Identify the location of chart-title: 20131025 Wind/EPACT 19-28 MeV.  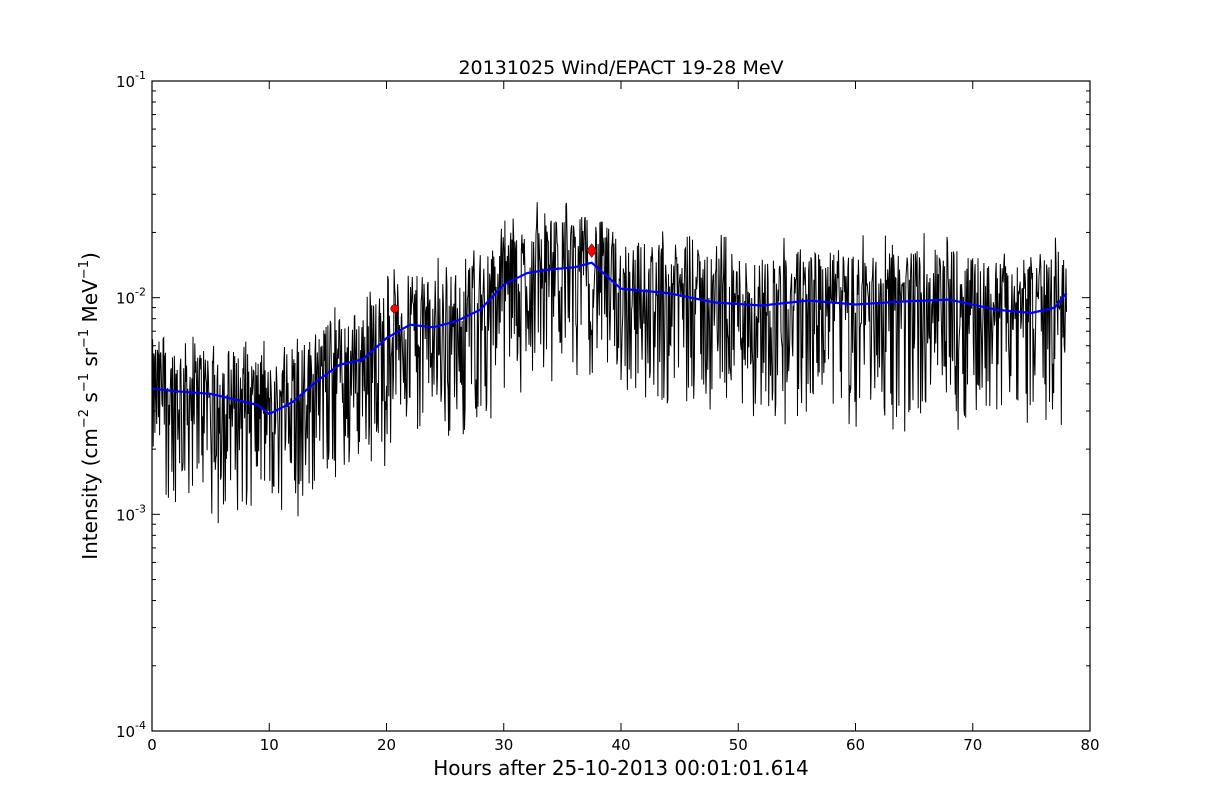
(620, 68).